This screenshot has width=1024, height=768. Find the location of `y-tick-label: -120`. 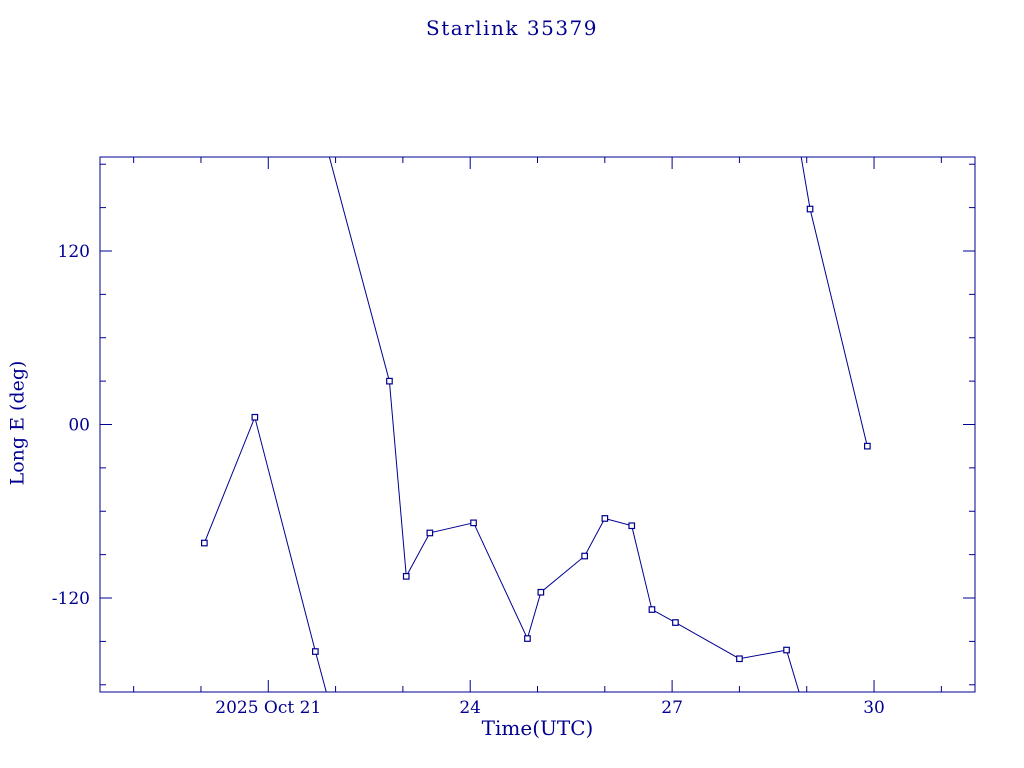

y-tick-label: -120 is located at coordinates (71, 599).